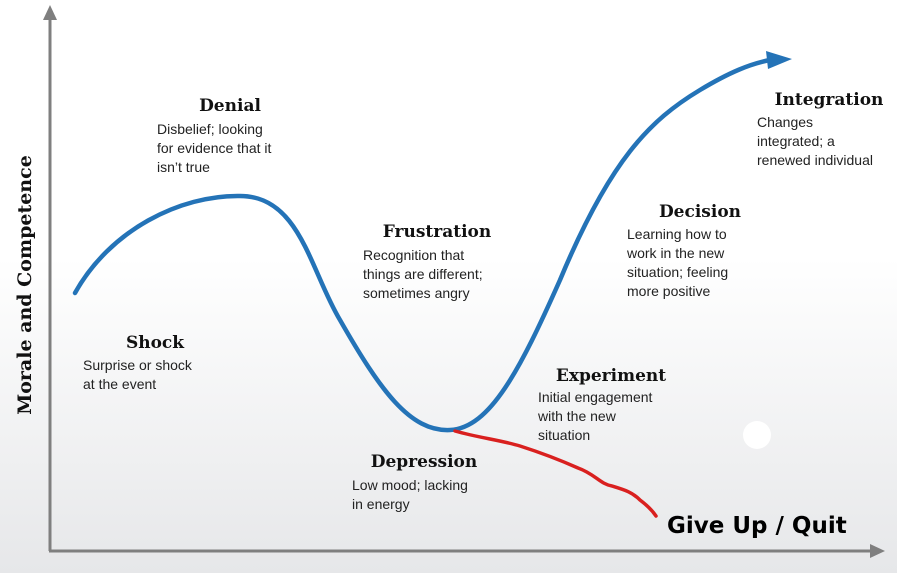  What do you see at coordinates (577, 416) in the screenshot?
I see `stage-description: with the new` at bounding box center [577, 416].